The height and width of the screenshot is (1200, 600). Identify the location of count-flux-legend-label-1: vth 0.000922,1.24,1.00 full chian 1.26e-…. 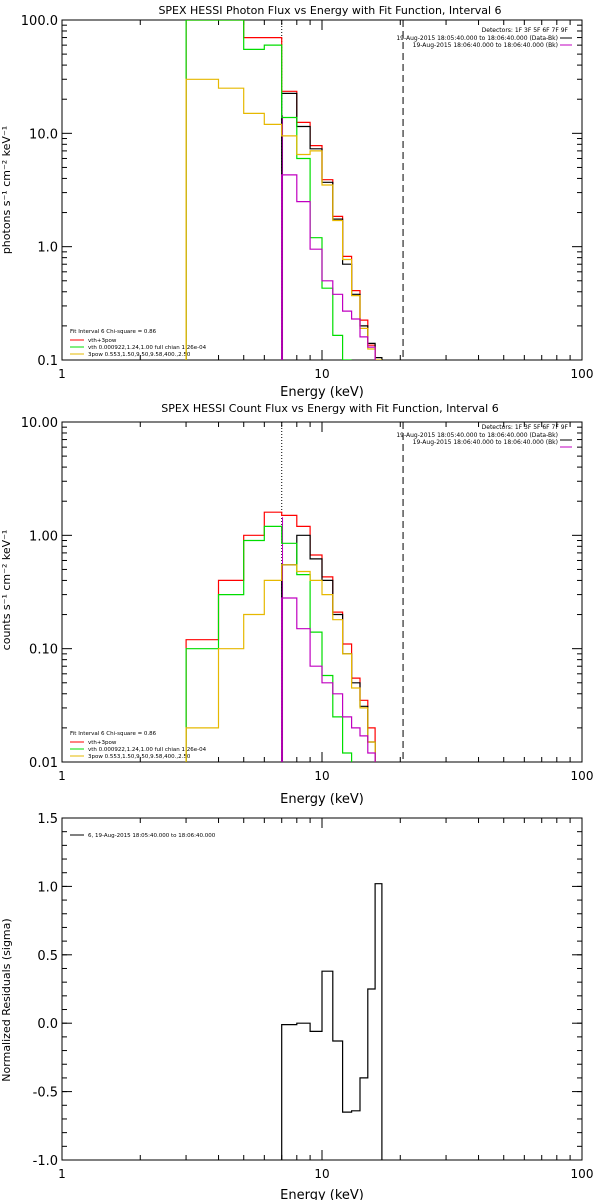
(147, 750).